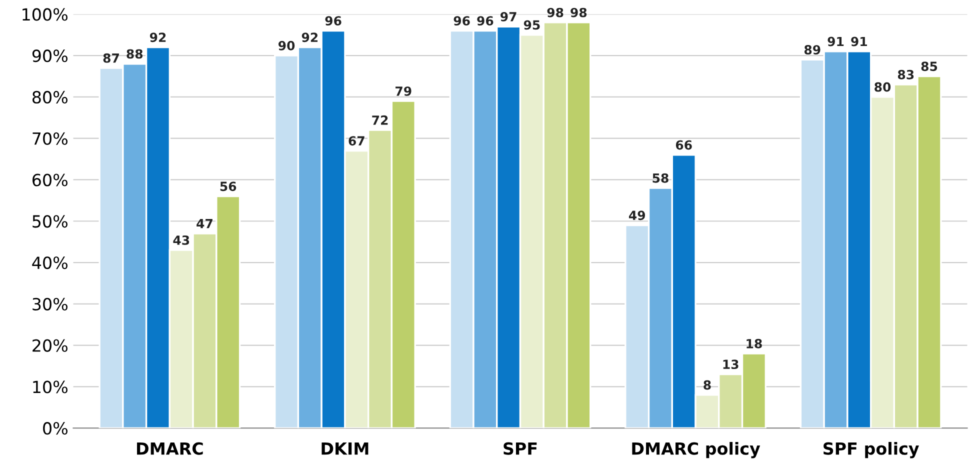 The height and width of the screenshot is (473, 977). I want to click on y-tick-label: 90%, so click(50, 56).